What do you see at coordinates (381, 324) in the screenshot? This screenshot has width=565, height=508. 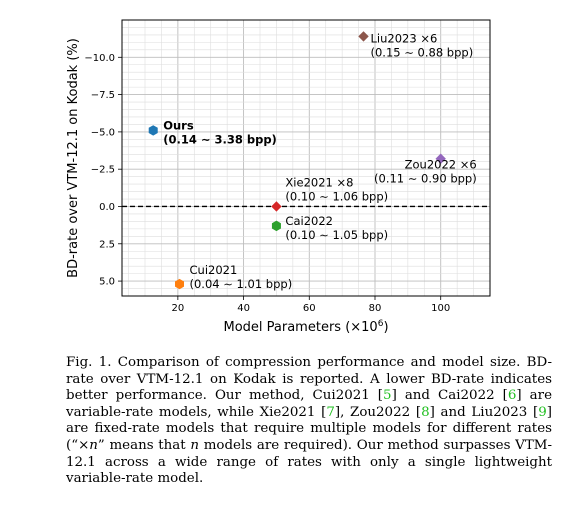 I see `x-axis-label-exponent: 6` at bounding box center [381, 324].